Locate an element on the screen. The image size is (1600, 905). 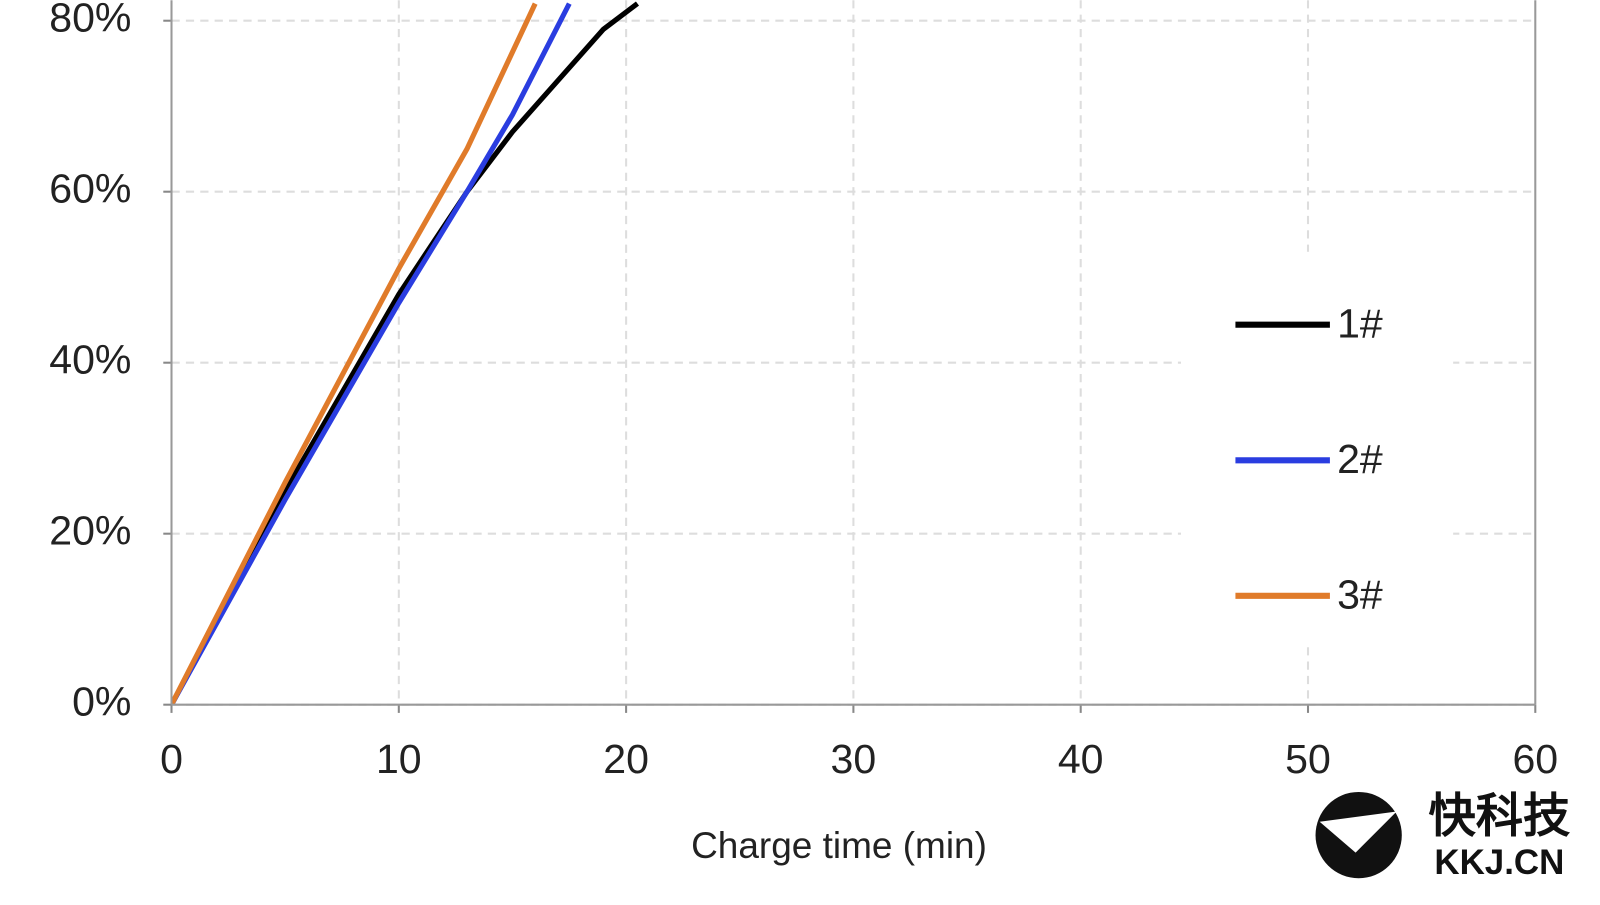
x-tick-label: 0 is located at coordinates (171, 759).